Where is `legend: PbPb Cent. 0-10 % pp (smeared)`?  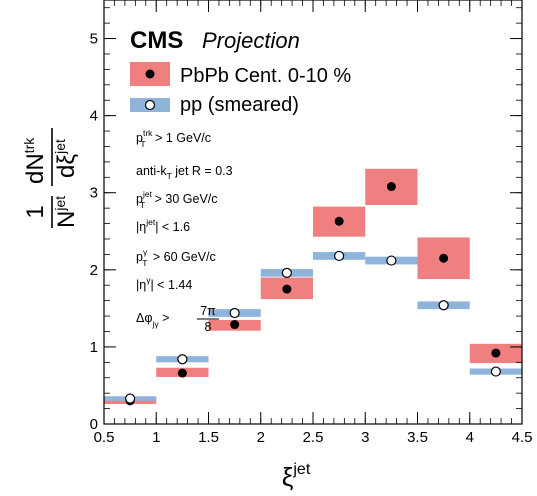
legend: PbPb Cent. 0-10 % pp (smeared) is located at coordinates (240, 89).